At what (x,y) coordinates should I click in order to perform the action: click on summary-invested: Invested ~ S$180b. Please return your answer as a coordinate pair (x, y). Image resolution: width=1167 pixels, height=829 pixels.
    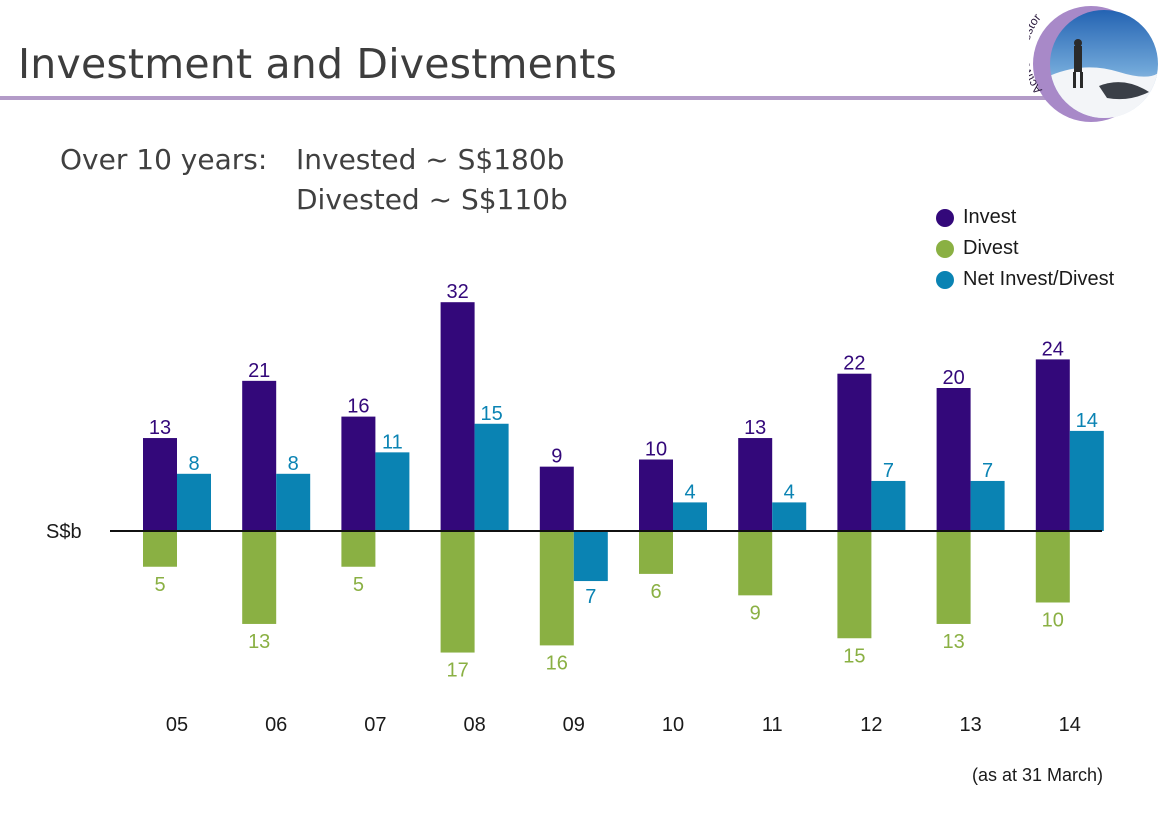
    Looking at the image, I should click on (430, 159).